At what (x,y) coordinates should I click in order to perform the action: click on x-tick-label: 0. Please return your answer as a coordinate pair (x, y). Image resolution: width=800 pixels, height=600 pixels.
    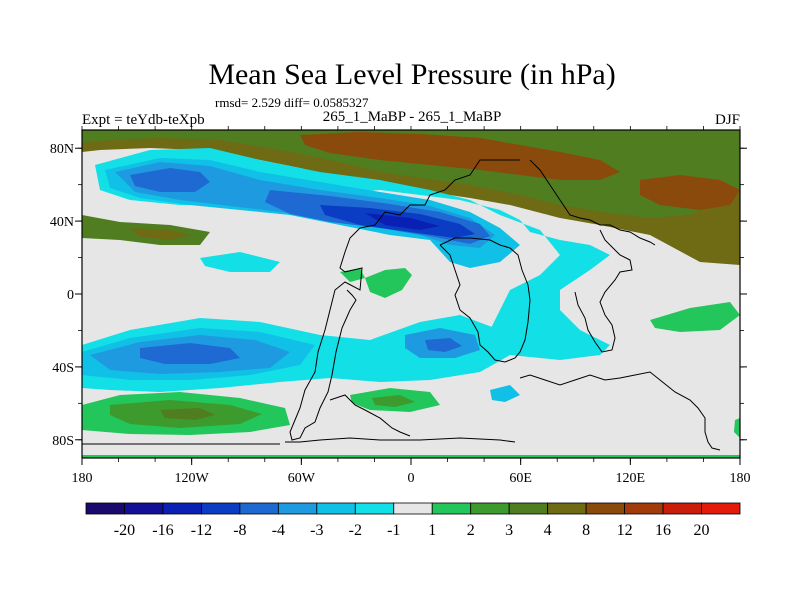
    Looking at the image, I should click on (411, 478).